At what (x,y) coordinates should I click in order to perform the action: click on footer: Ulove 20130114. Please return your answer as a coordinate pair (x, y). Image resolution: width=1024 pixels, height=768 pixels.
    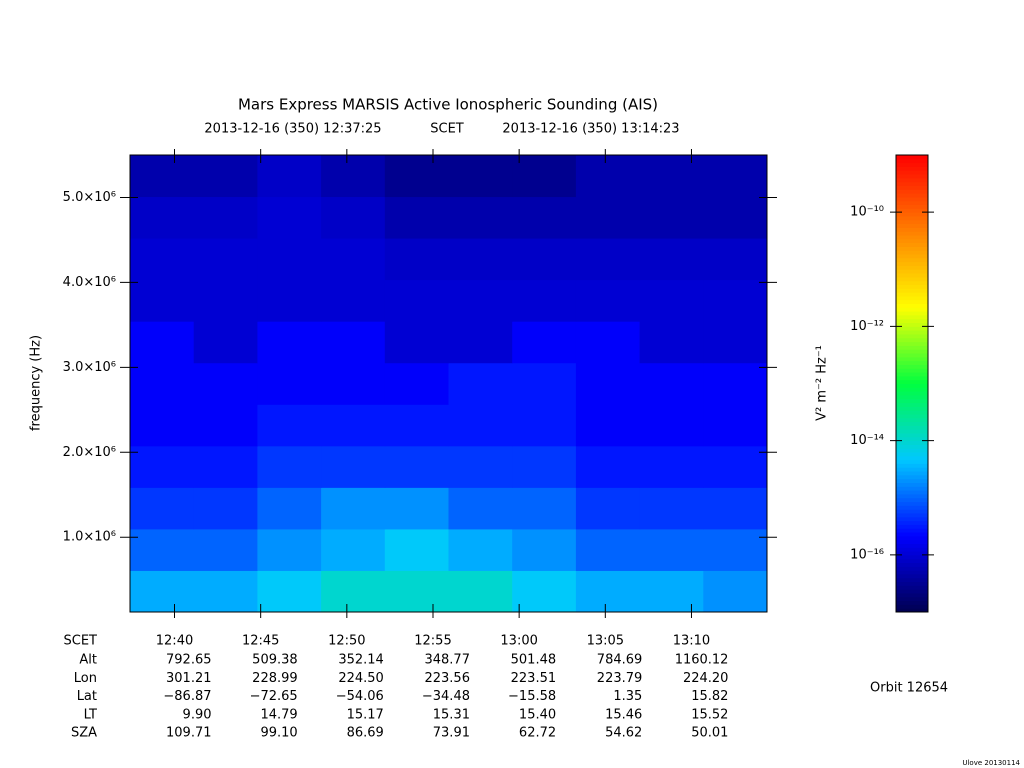
    Looking at the image, I should click on (991, 763).